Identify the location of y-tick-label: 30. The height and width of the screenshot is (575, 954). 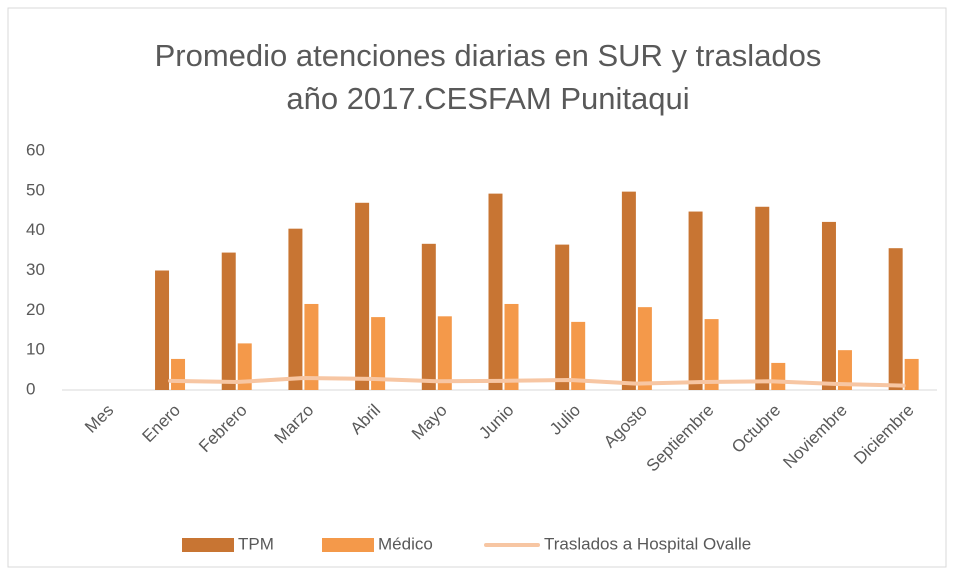
(35, 269).